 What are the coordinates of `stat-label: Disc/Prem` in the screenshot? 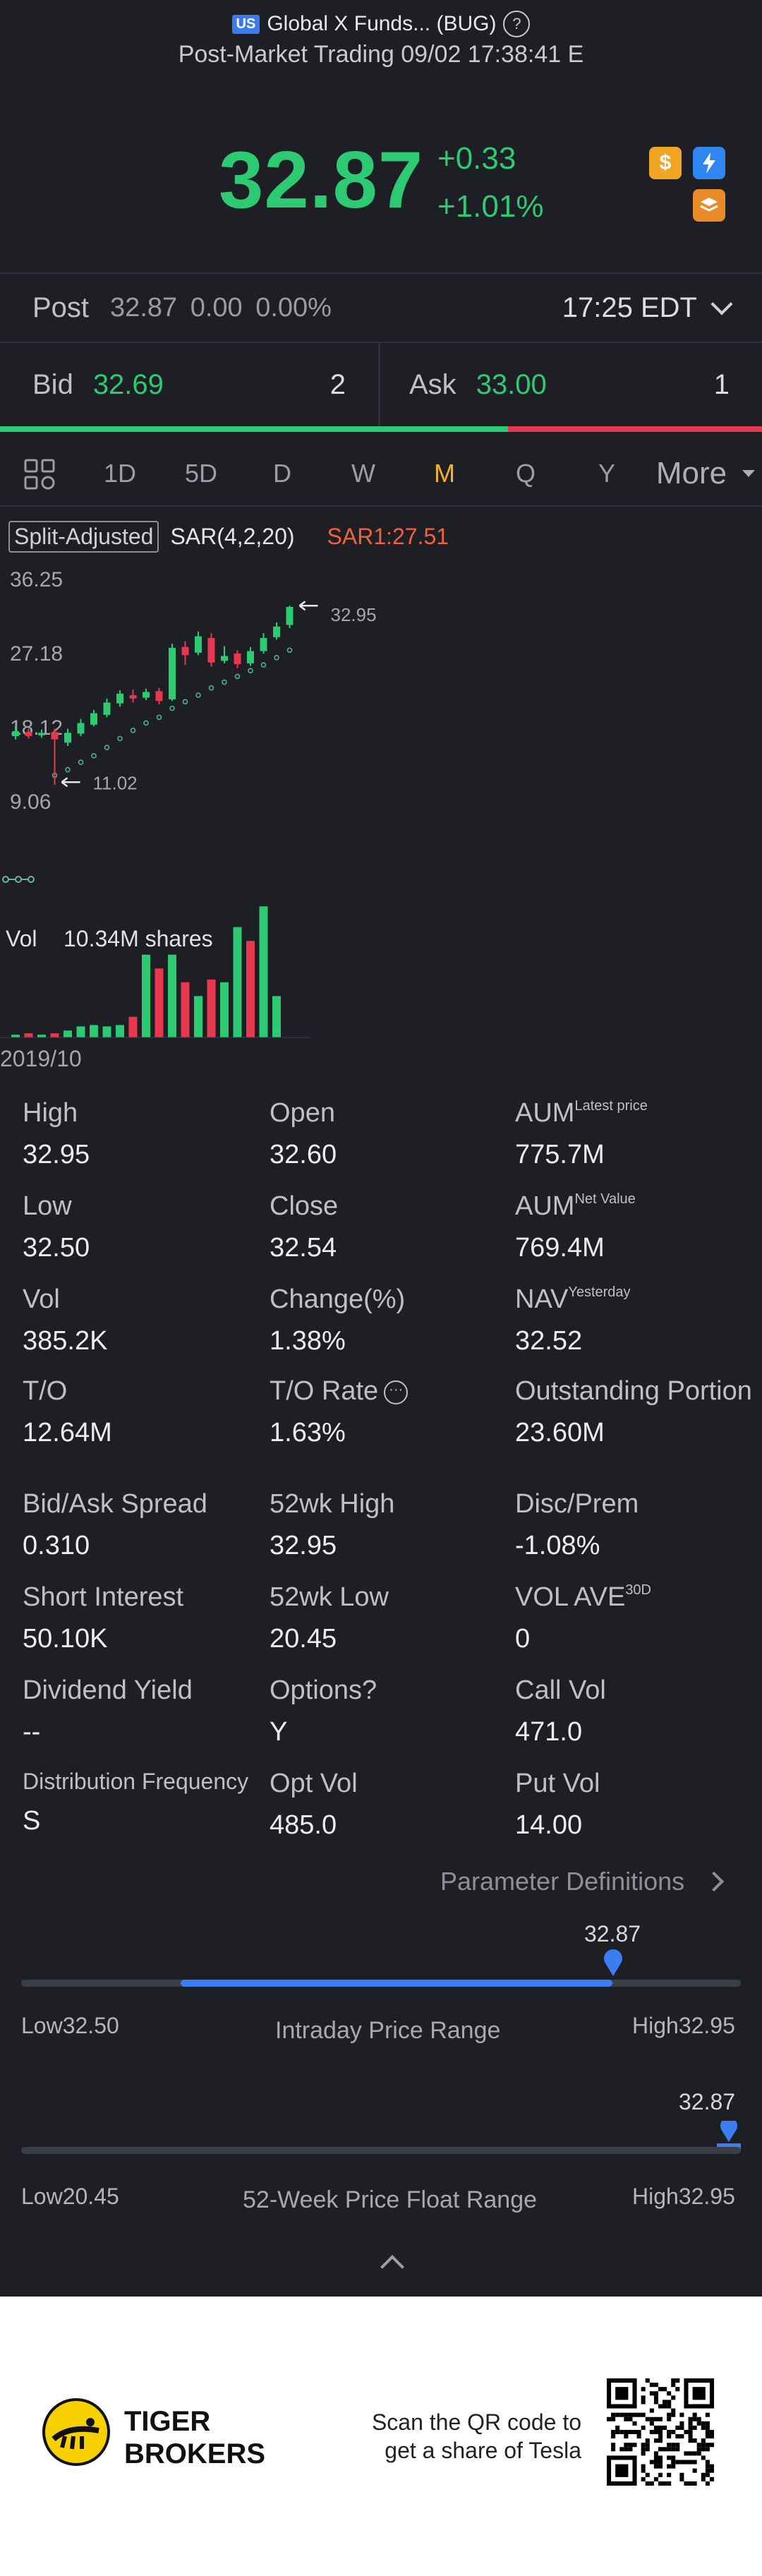 It's located at (577, 1504).